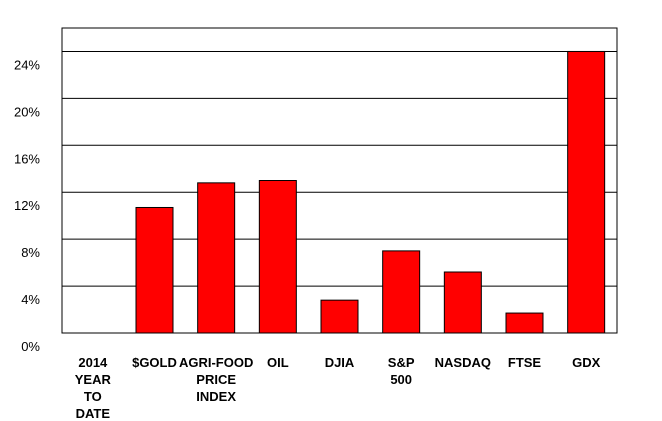 Image resolution: width=662 pixels, height=421 pixels. Describe the element at coordinates (30, 346) in the screenshot. I see `y-tick-label: 0%` at that location.